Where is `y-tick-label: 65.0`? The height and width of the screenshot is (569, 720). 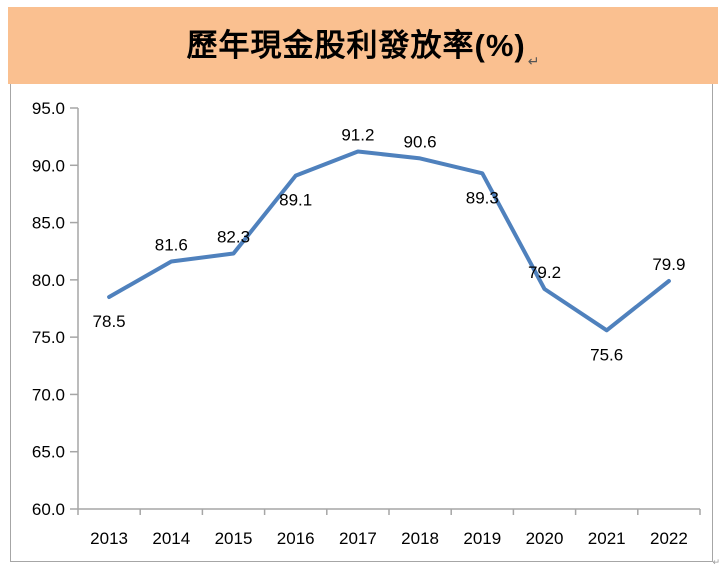
y-tick-label: 65.0 is located at coordinates (48, 452).